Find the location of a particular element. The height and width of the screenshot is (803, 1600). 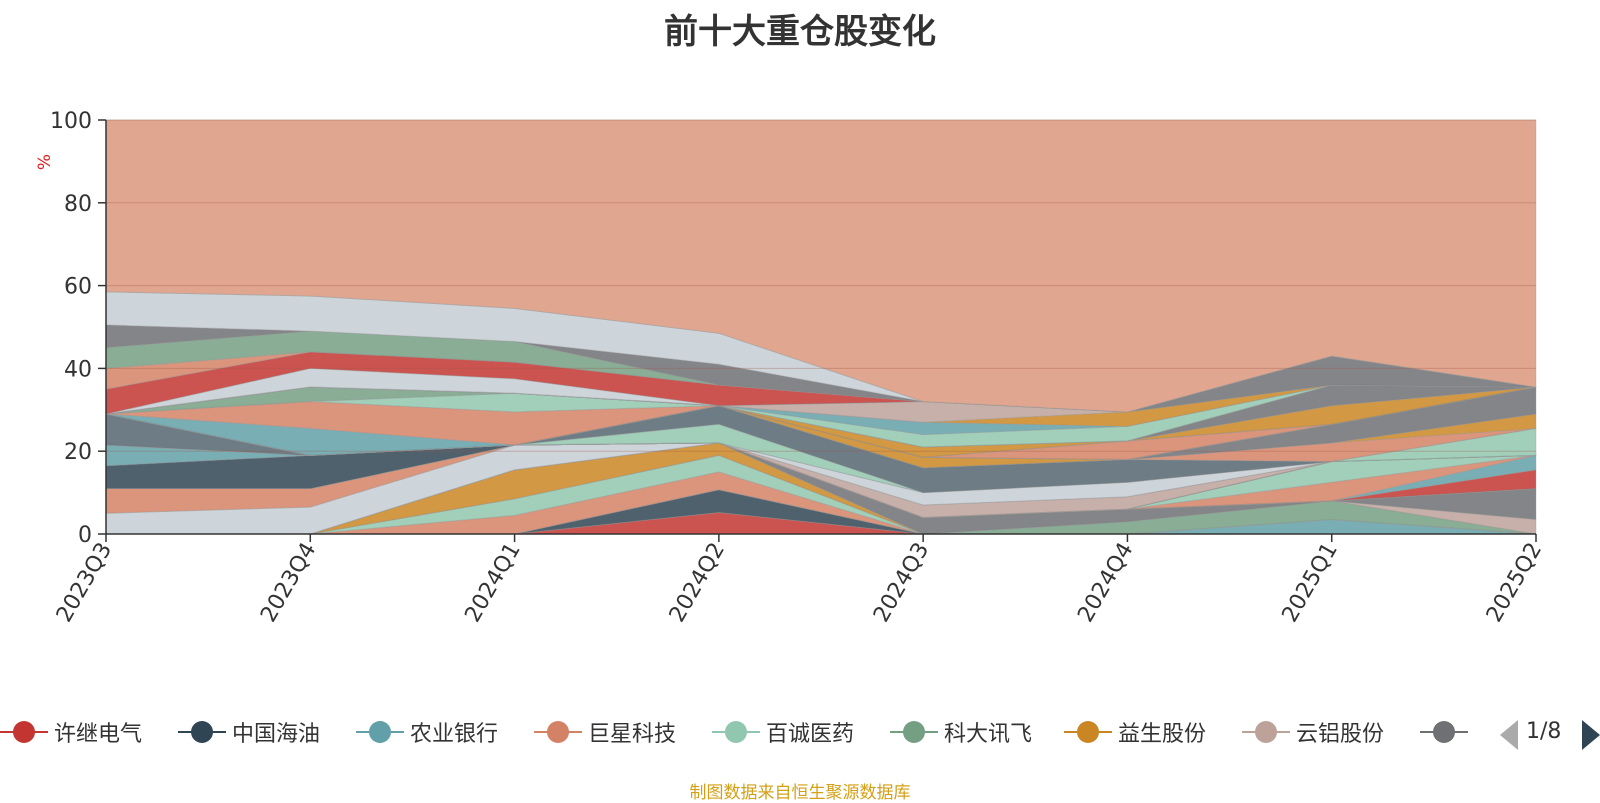

y-tick-label: 0 is located at coordinates (85, 535).